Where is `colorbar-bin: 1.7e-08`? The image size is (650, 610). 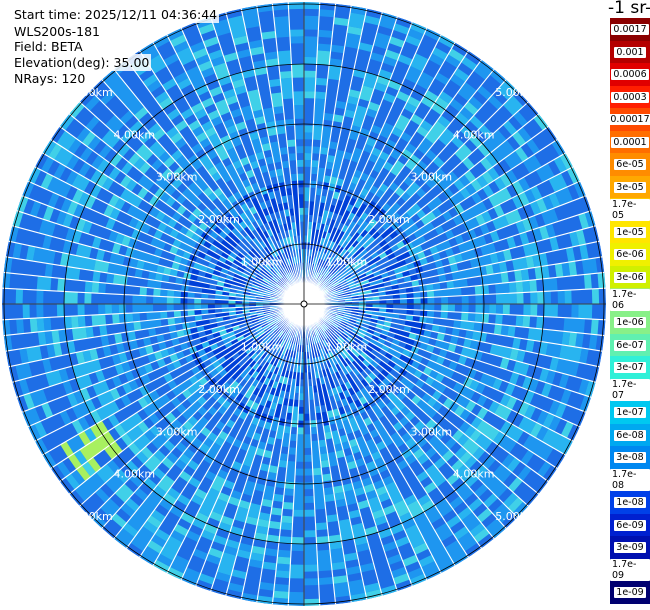 colorbar-bin: 1.7e-08 is located at coordinates (630, 480).